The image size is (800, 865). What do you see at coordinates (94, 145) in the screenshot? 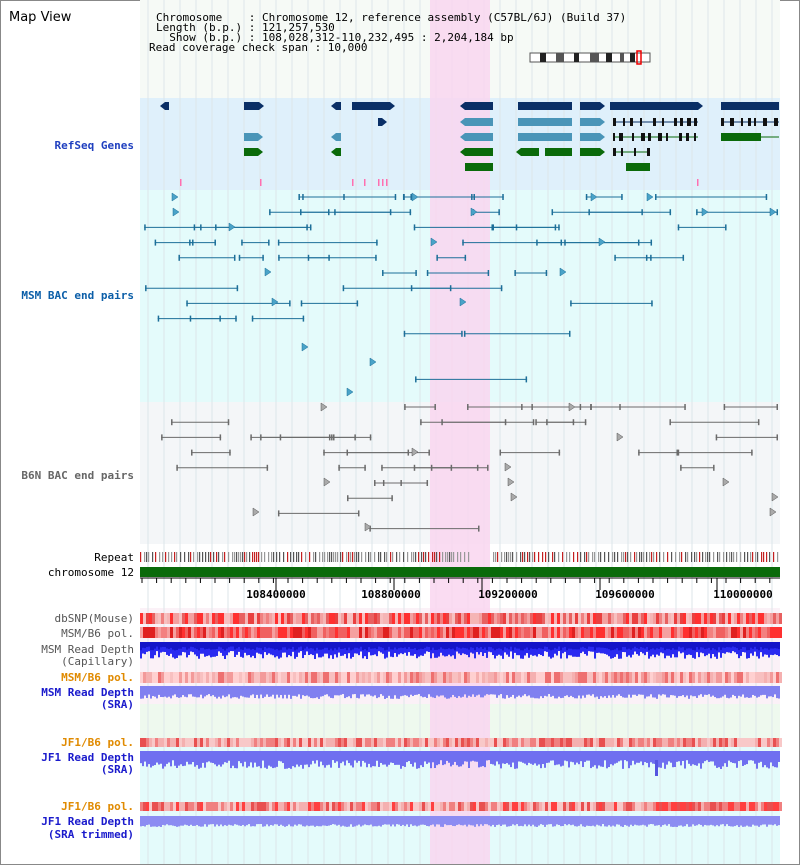
I see `track-label-refseq: RefSeq Genes` at bounding box center [94, 145].